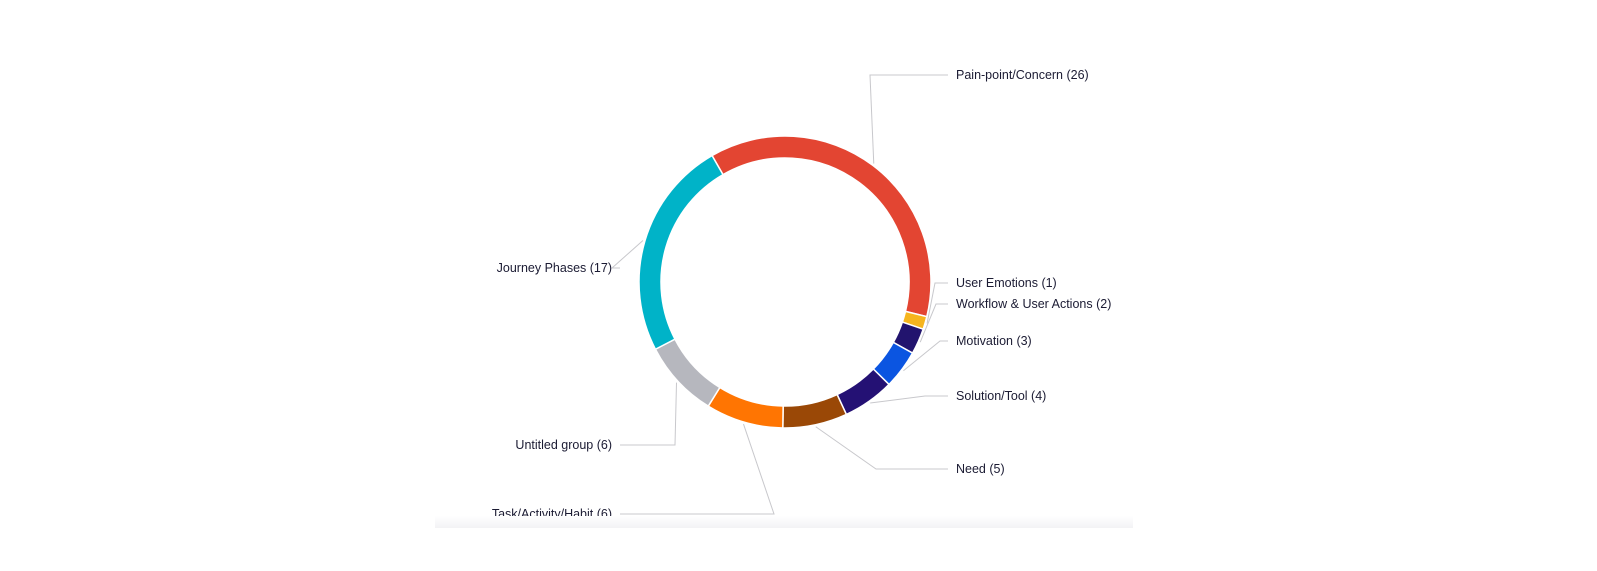 This screenshot has width=1597, height=571. I want to click on leader-line-workflow-and-user-actions, so click(933, 323).